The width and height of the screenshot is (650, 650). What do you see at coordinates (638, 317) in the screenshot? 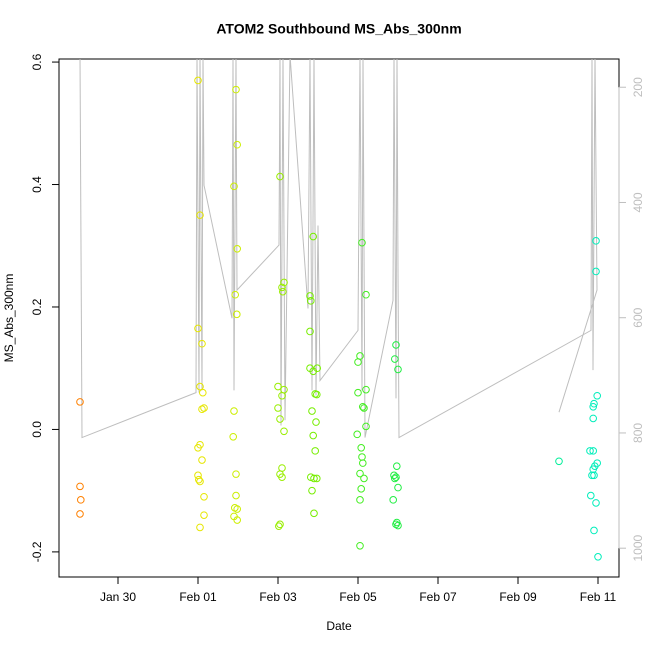
I see `y2-tick-label: 600` at bounding box center [638, 317].